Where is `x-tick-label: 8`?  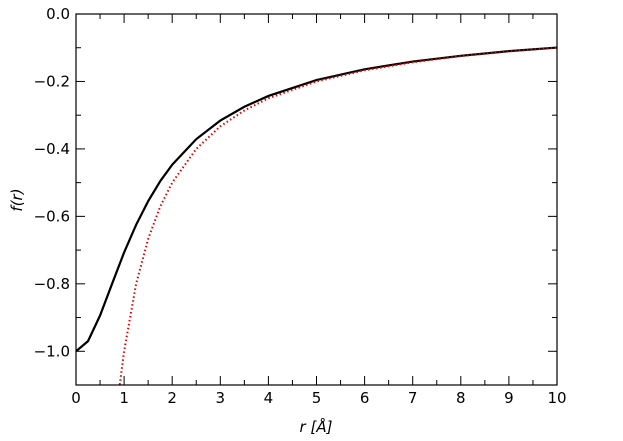
x-tick-label: 8 is located at coordinates (461, 398).